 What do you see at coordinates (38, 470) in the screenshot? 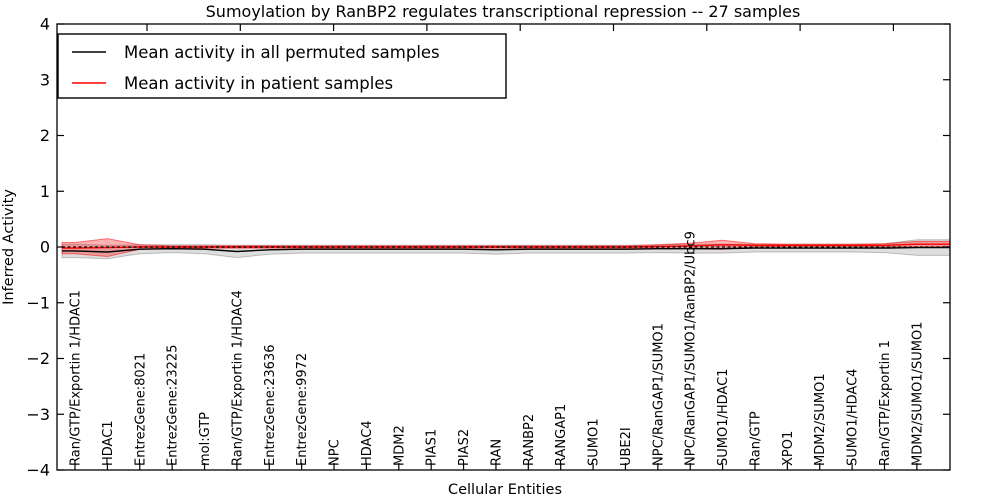
I see `y-tick-label: −4` at bounding box center [38, 470].